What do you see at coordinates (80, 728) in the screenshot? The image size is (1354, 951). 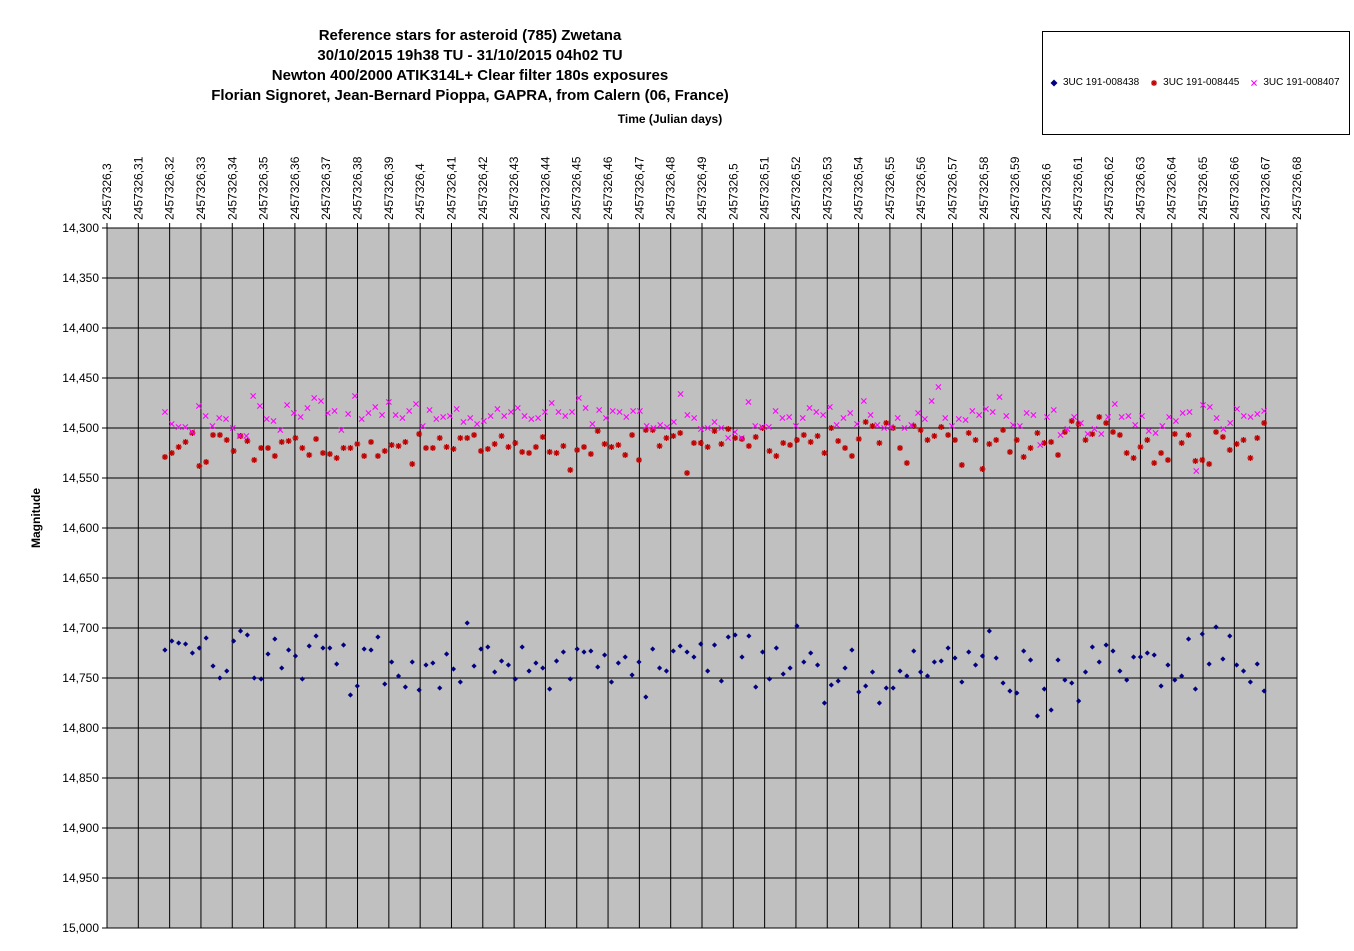 I see `y-tick-label: 14,800` at bounding box center [80, 728].